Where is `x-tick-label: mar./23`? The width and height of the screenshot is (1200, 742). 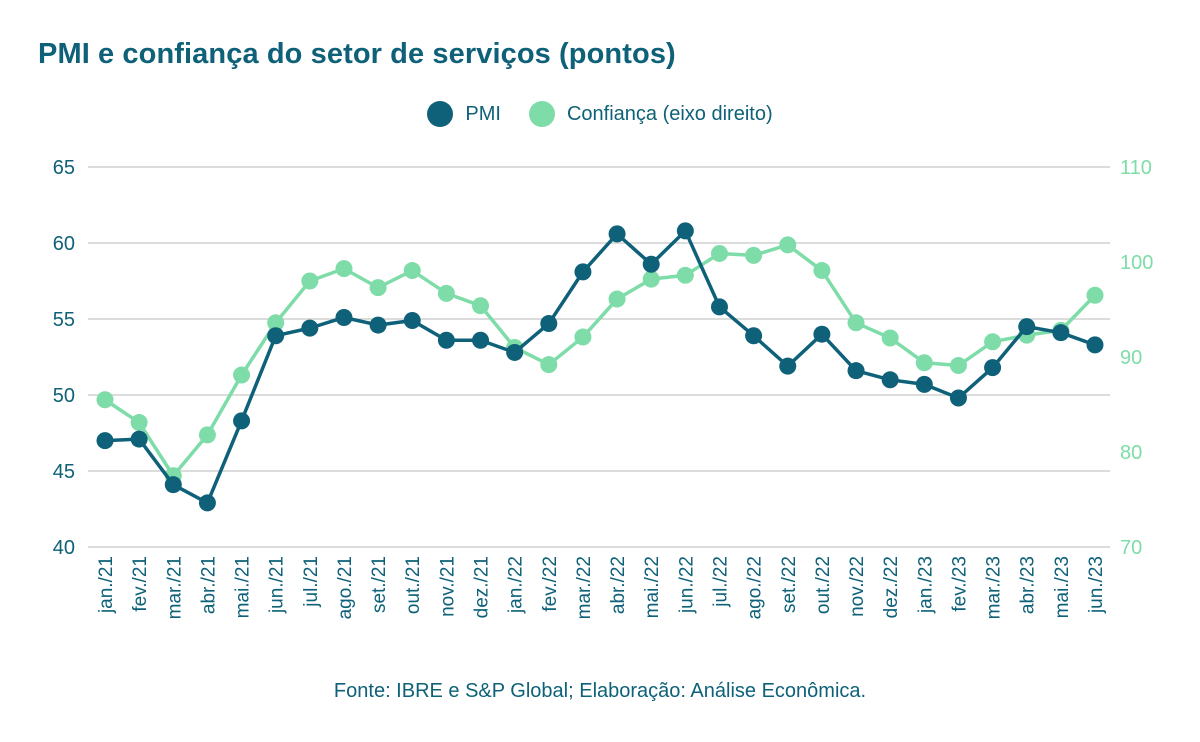 x-tick-label: mar./23 is located at coordinates (994, 587).